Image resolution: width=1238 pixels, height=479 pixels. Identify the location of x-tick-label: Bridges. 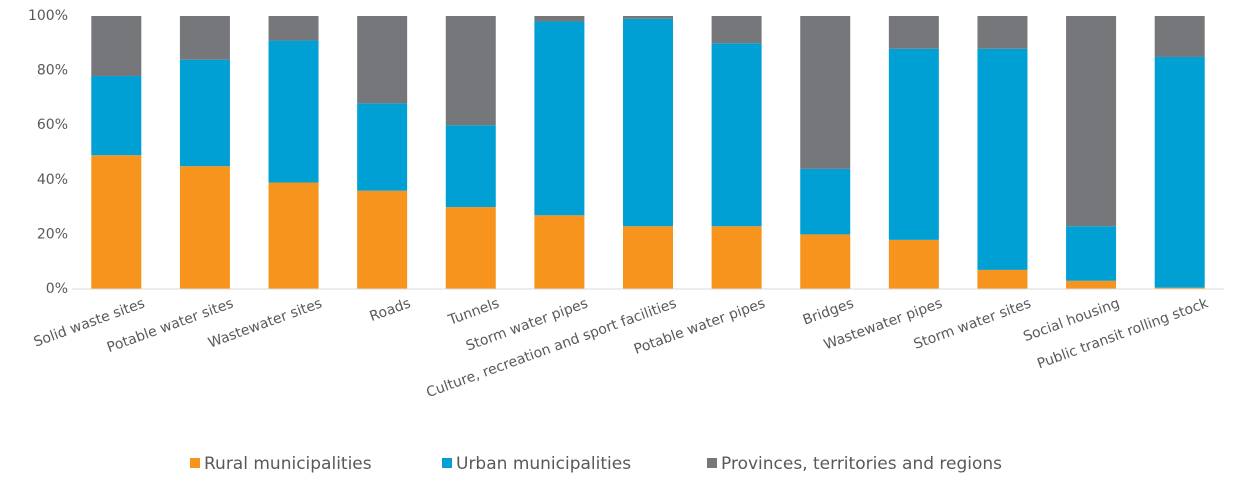
(828, 311).